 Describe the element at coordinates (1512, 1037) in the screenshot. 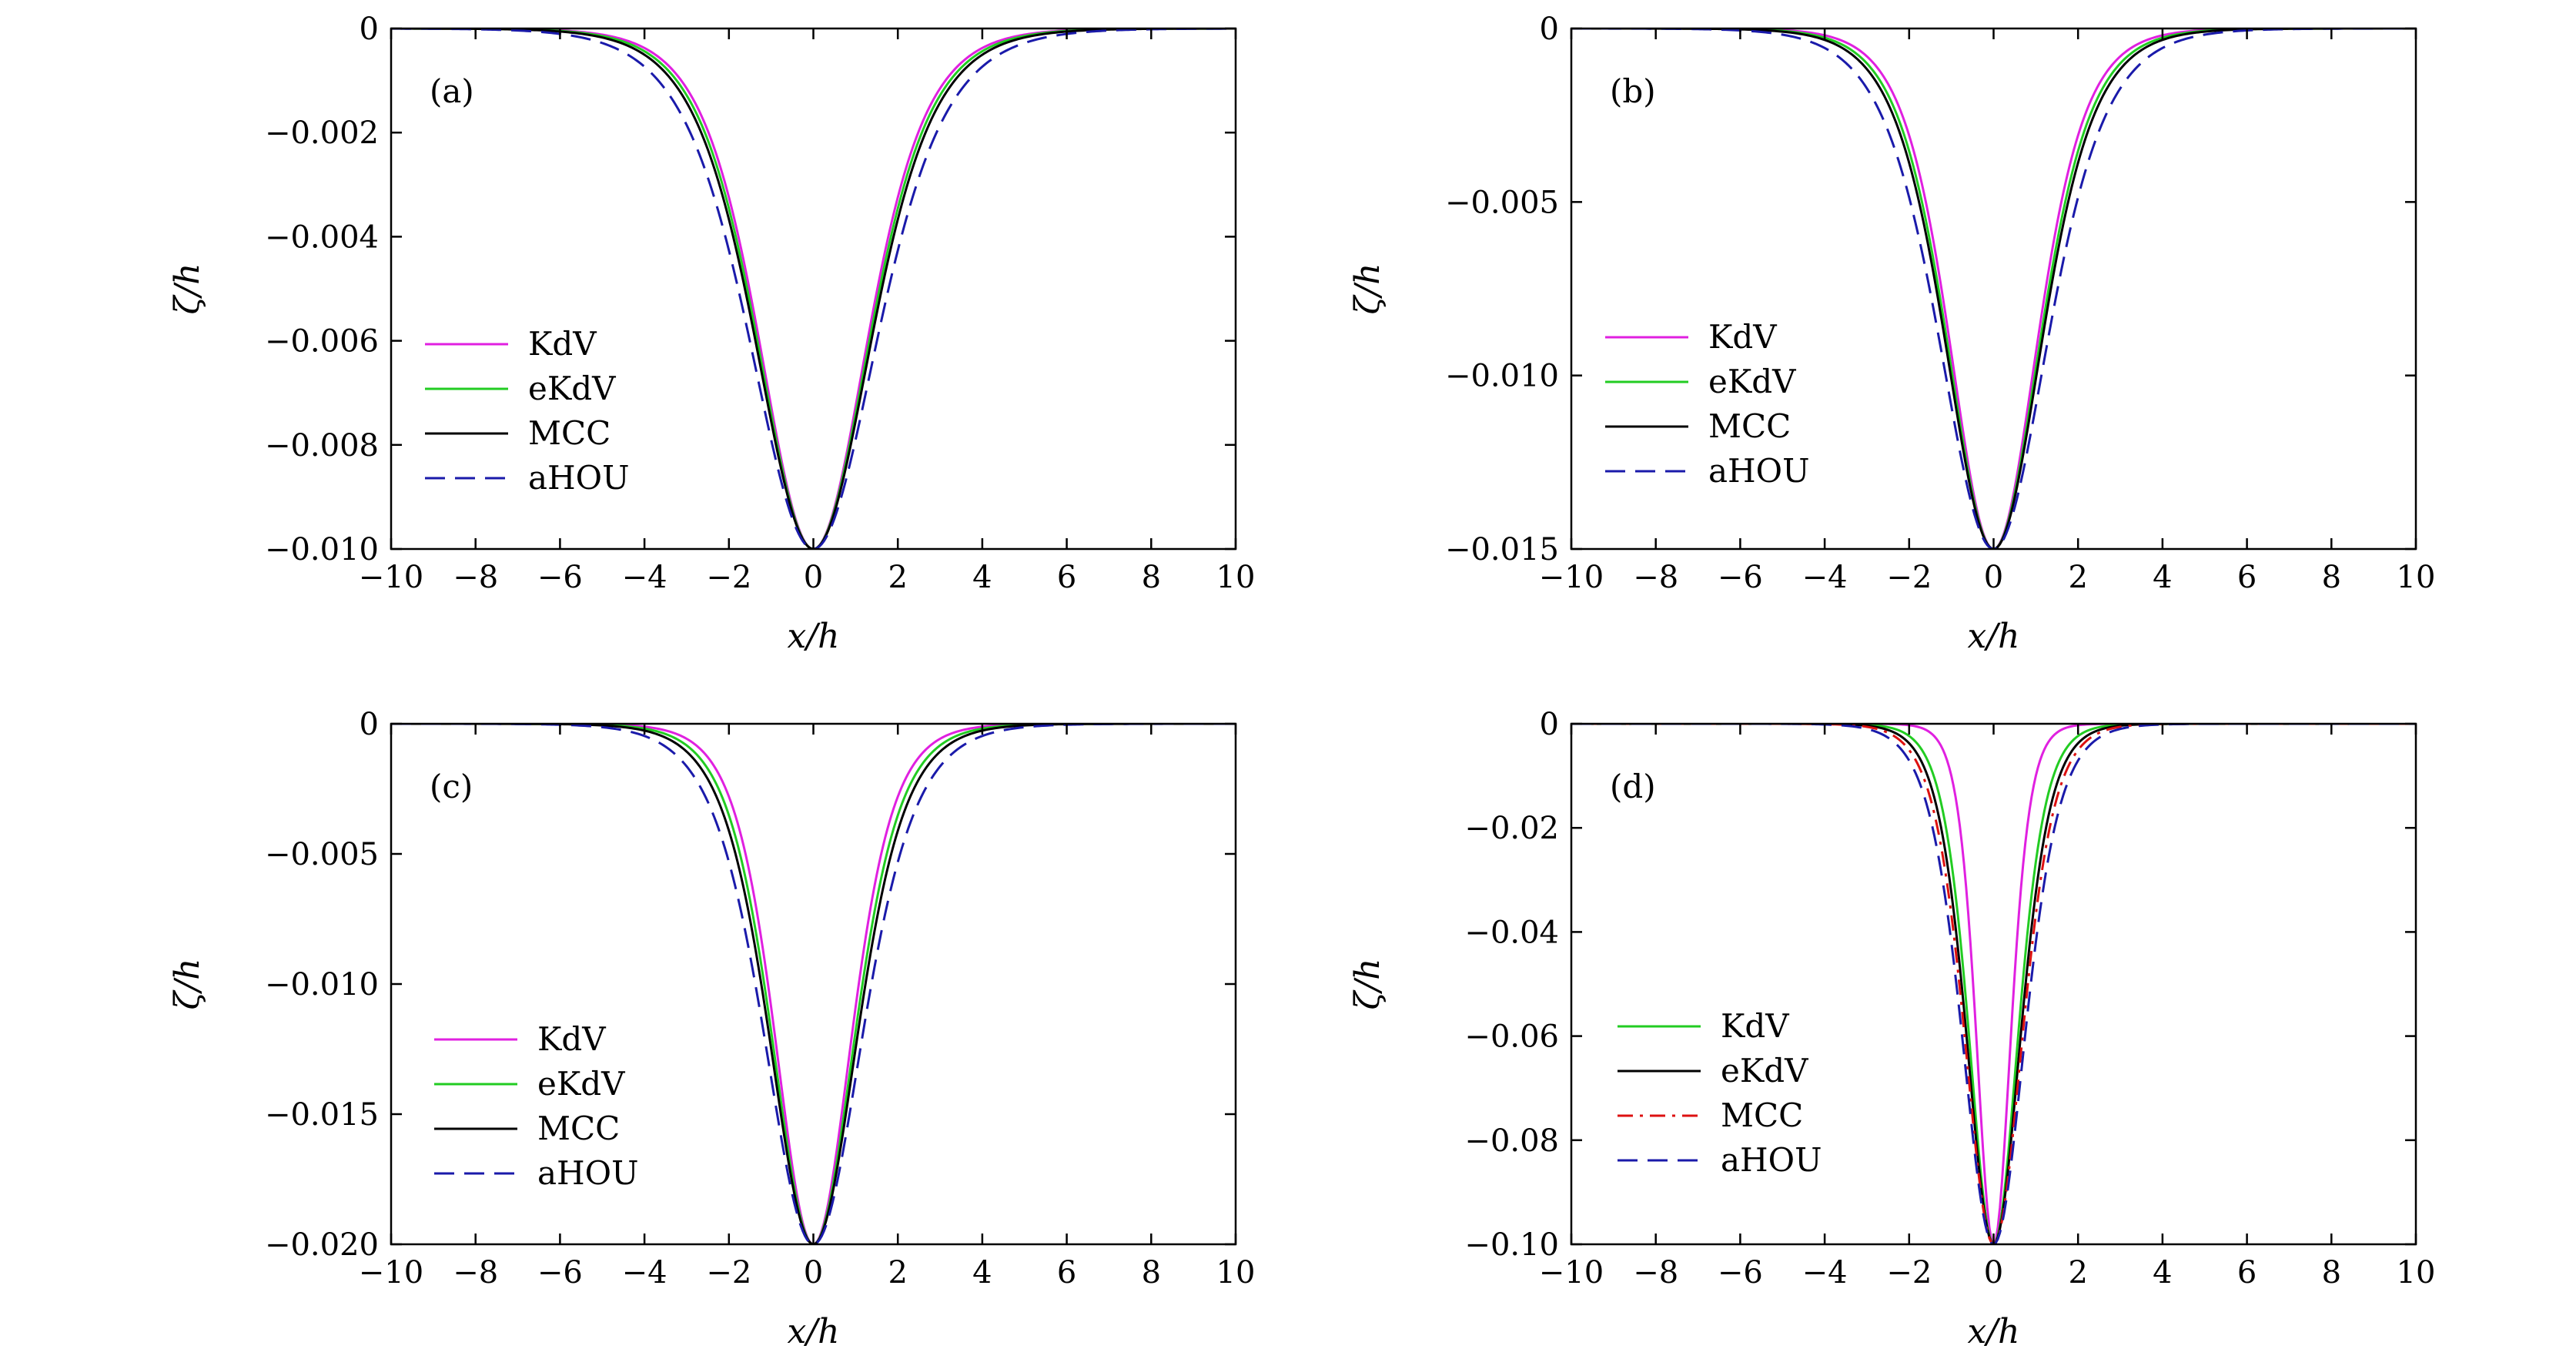

I see `y-tick-label: −0.06` at that location.